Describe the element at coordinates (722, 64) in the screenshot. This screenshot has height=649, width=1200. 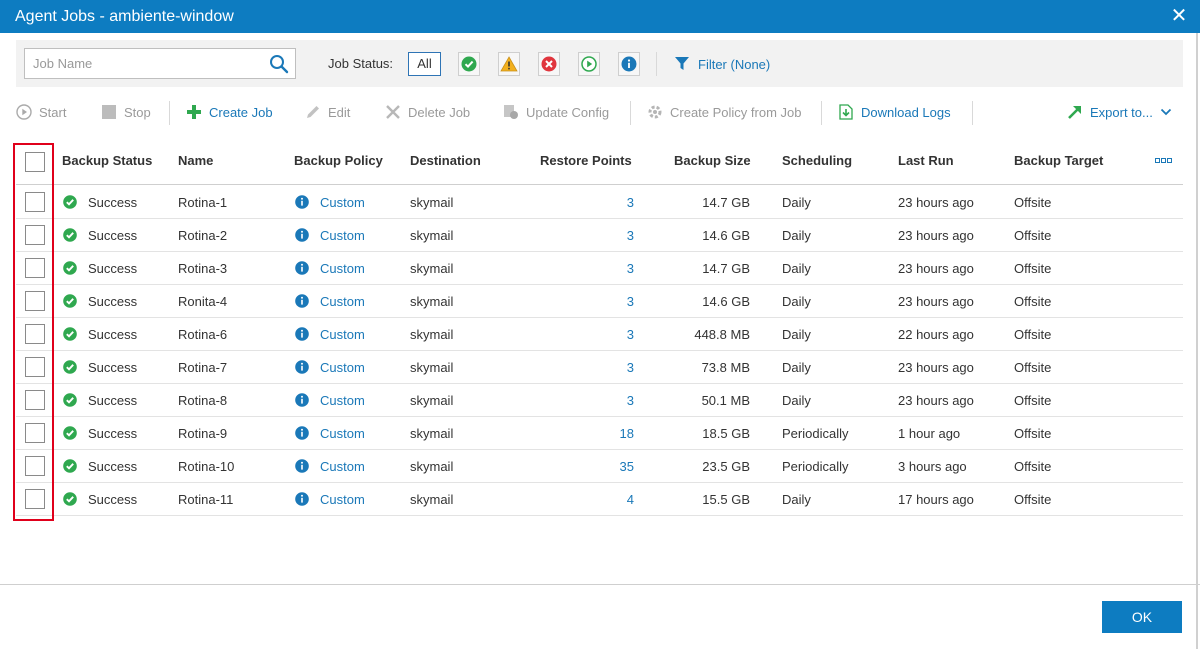
I see `filter-link: Filter (None)` at that location.